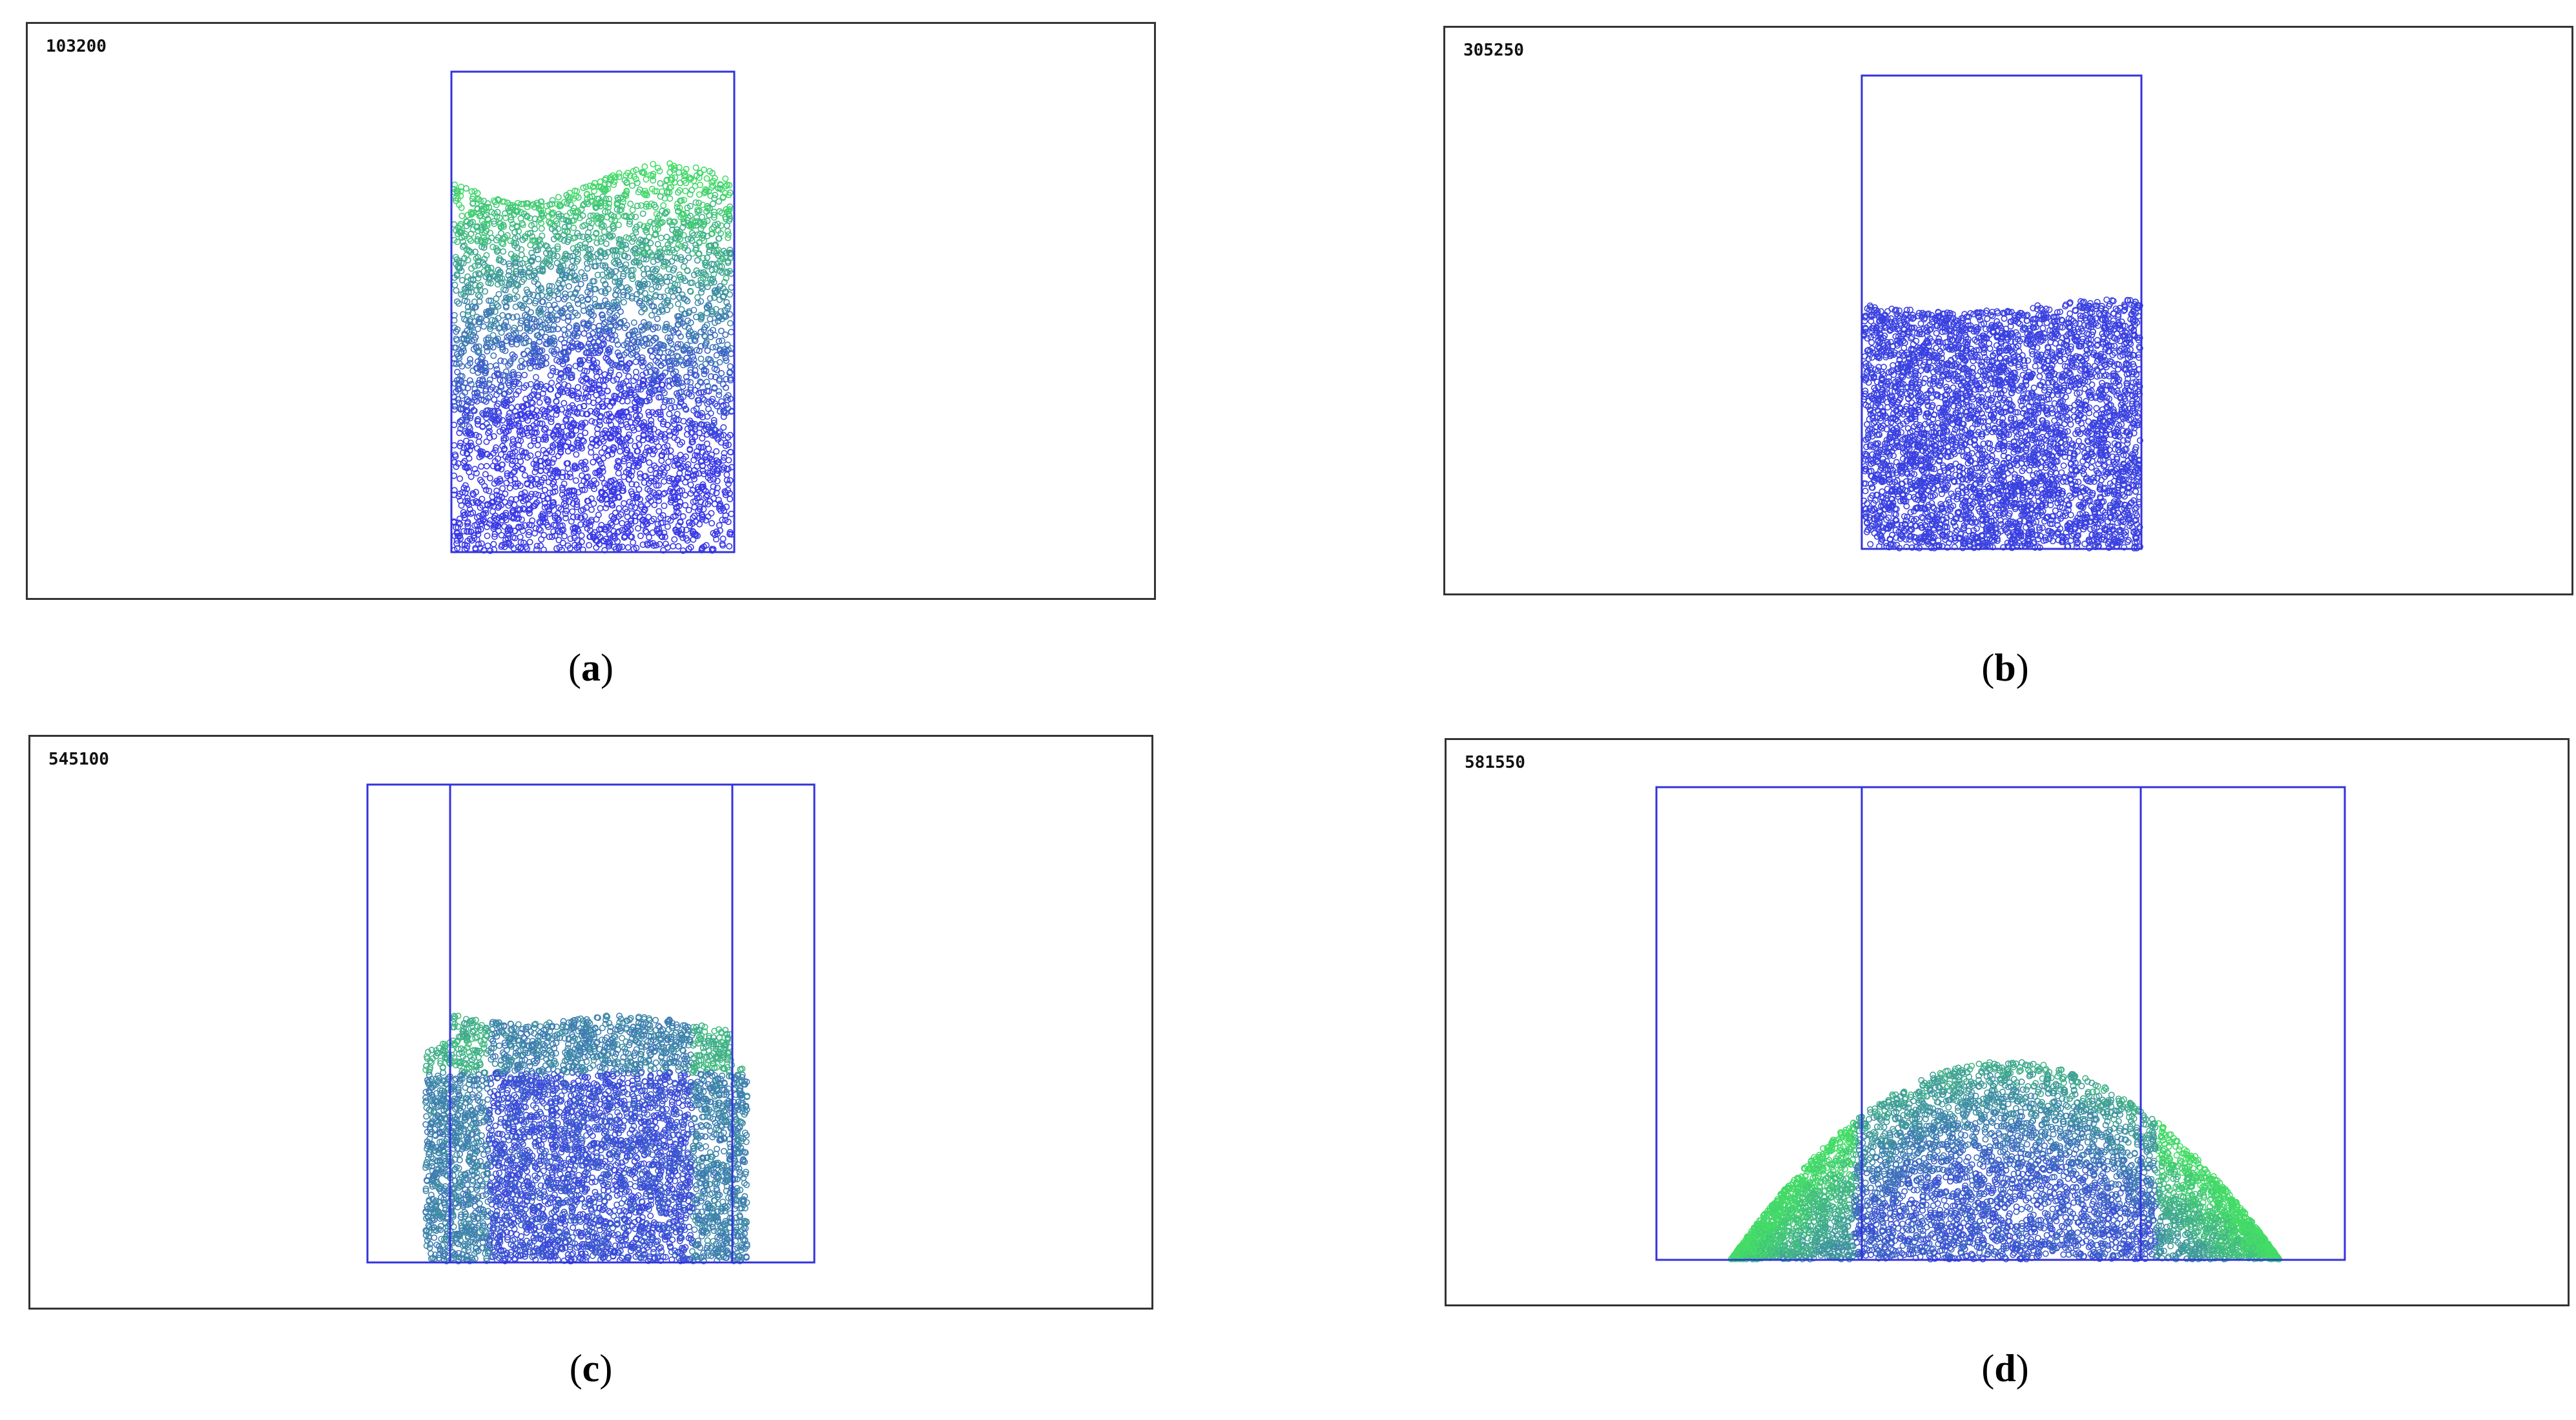  Describe the element at coordinates (76, 46) in the screenshot. I see `step-label-a: 103200` at that location.